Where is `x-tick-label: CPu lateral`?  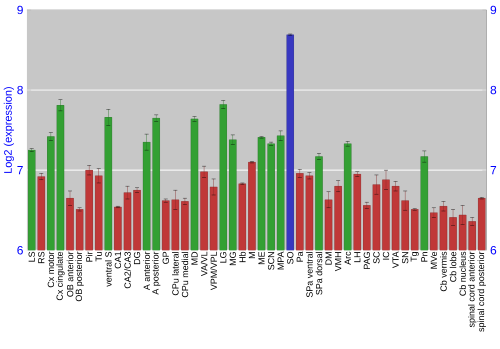 x-tick-label: CPu lateral is located at coordinates (175, 274).